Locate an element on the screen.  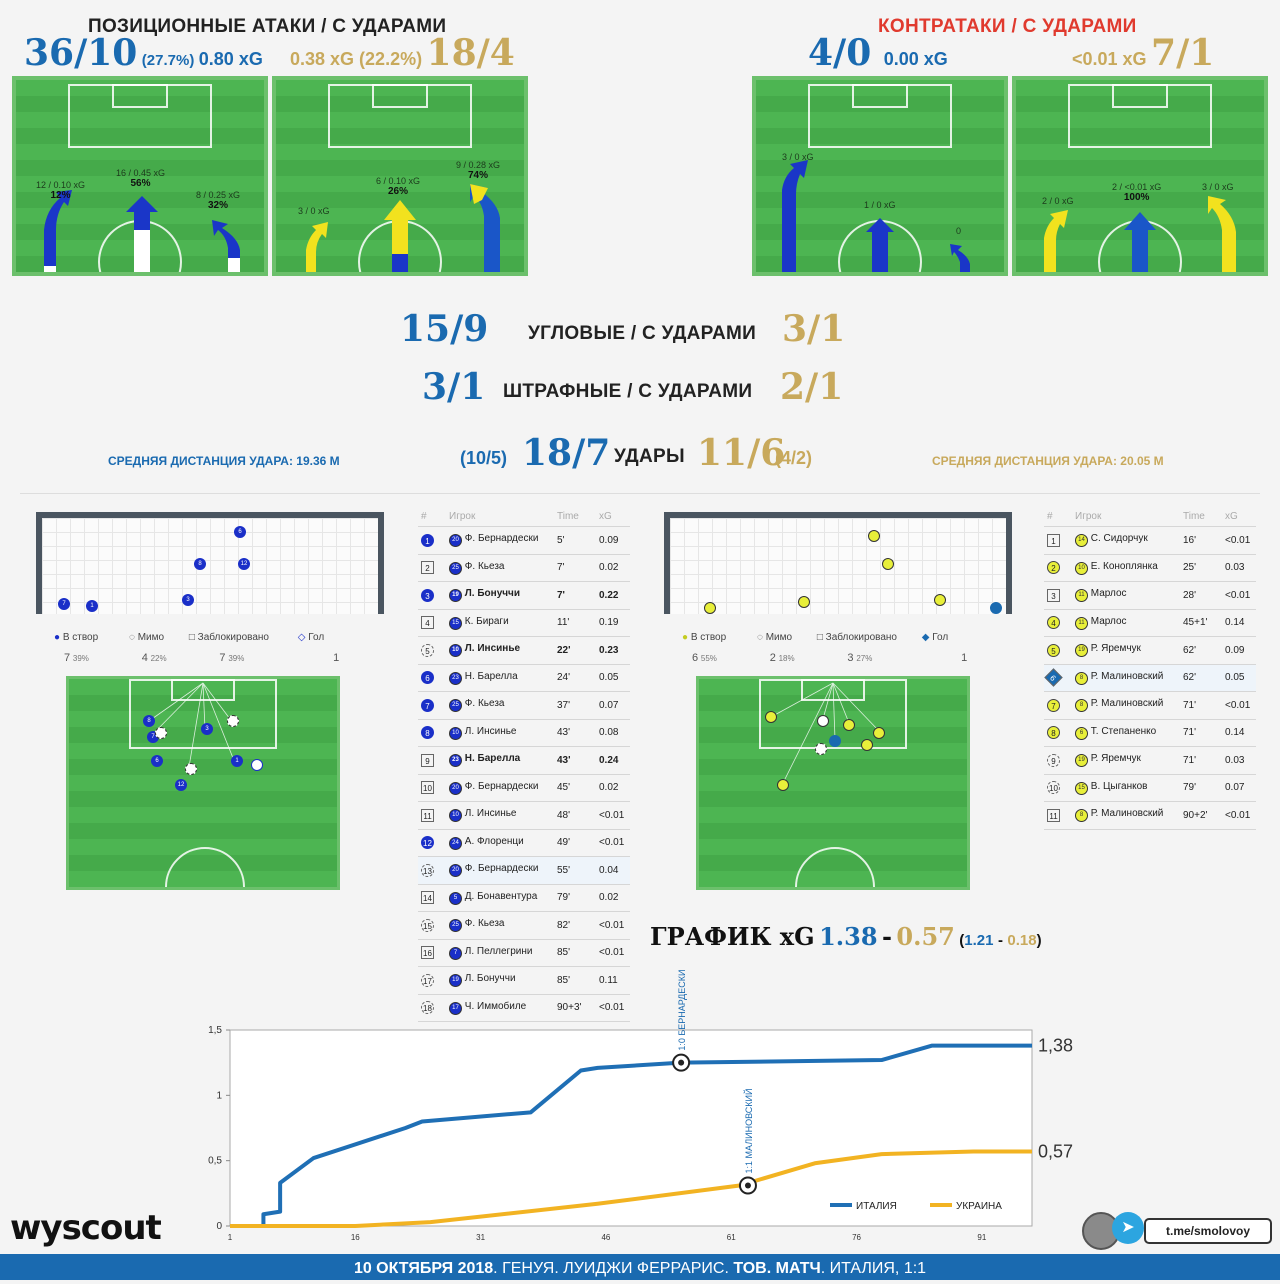
cnt-left-xg: 0.00 xG is located at coordinates (915, 59).